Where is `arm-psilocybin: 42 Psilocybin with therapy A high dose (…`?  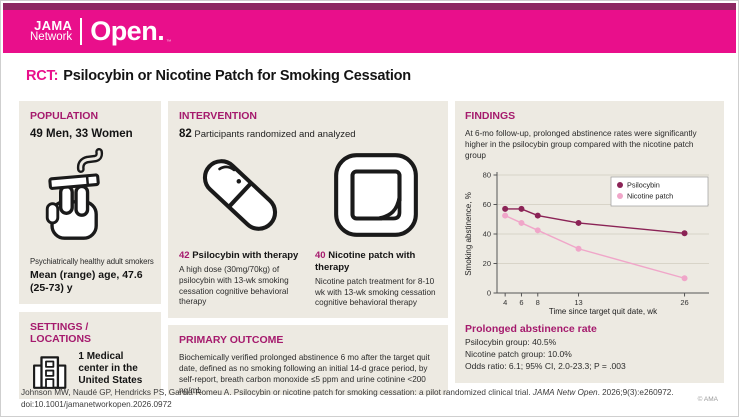 arm-psilocybin: 42 Psilocybin with therapy A high dose (… is located at coordinates (240, 226).